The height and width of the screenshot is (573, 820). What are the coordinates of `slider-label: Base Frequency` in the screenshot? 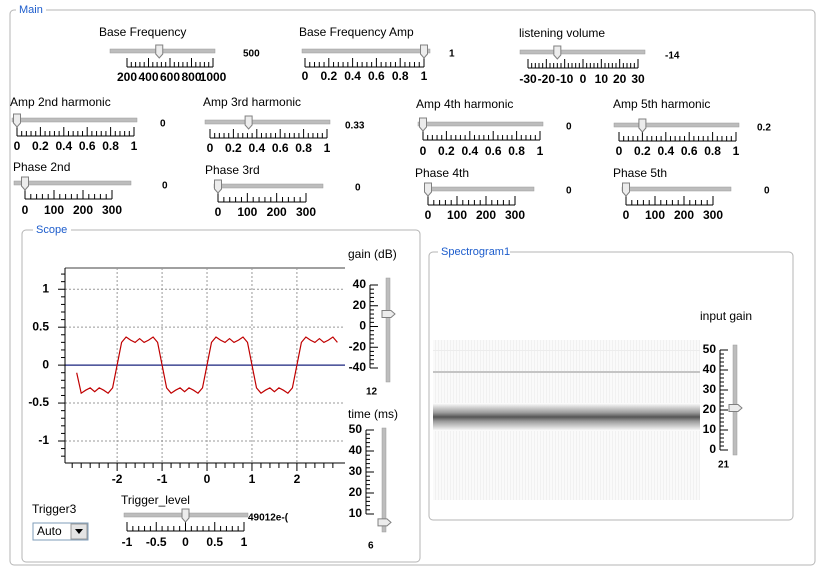 It's located at (142, 32).